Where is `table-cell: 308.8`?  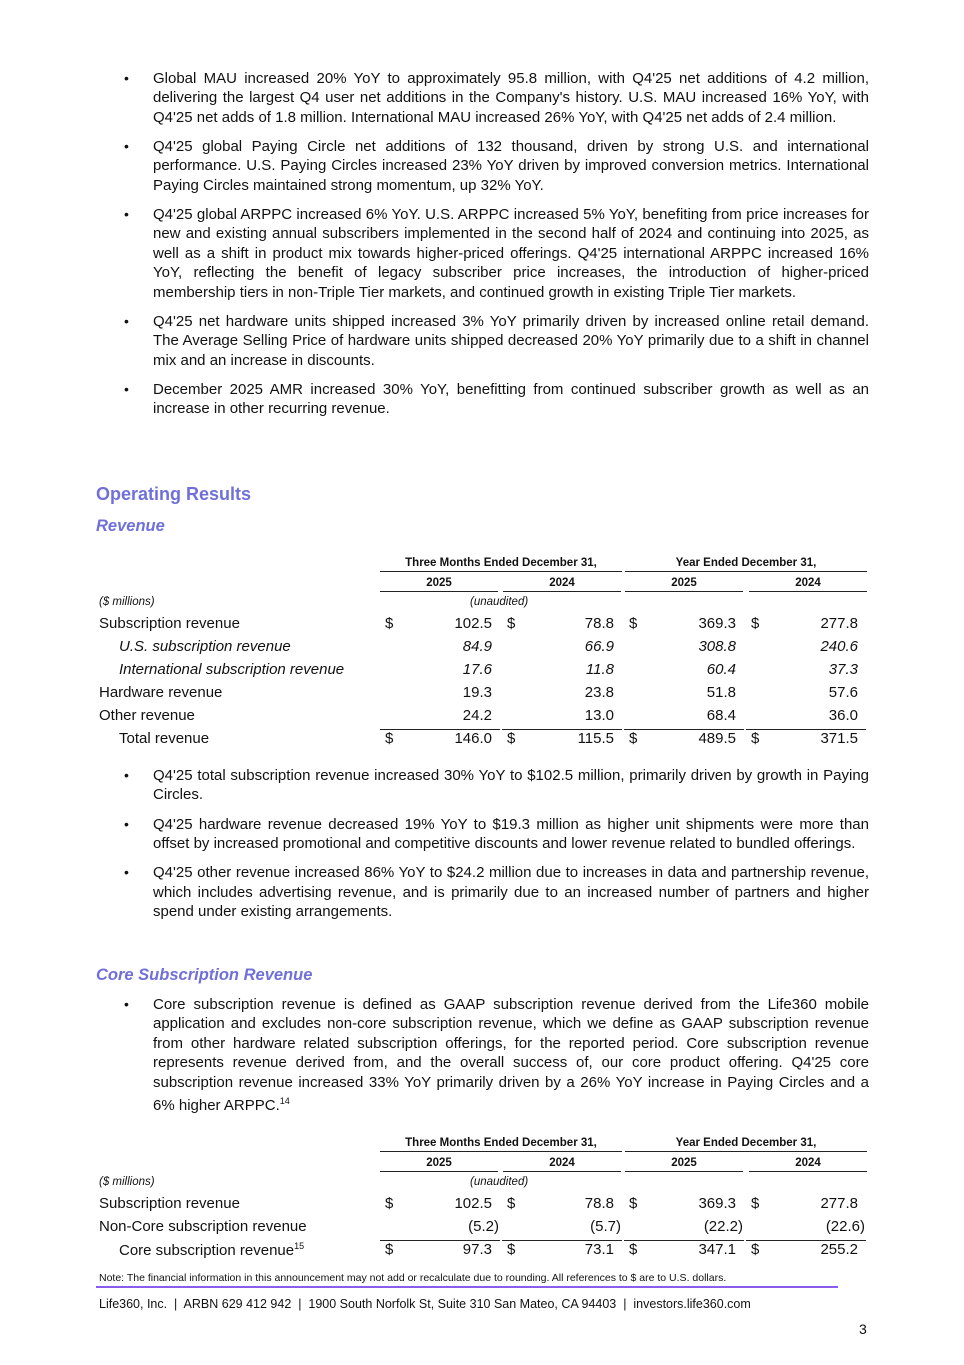 table-cell: 308.8 is located at coordinates (717, 646).